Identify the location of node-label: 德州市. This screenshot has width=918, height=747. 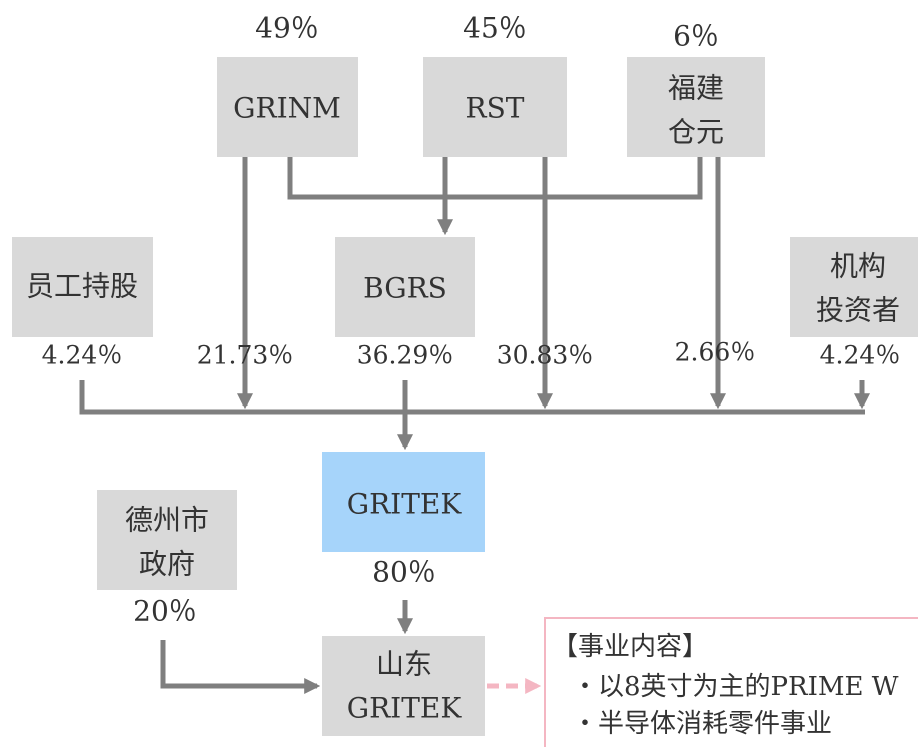
(167, 520).